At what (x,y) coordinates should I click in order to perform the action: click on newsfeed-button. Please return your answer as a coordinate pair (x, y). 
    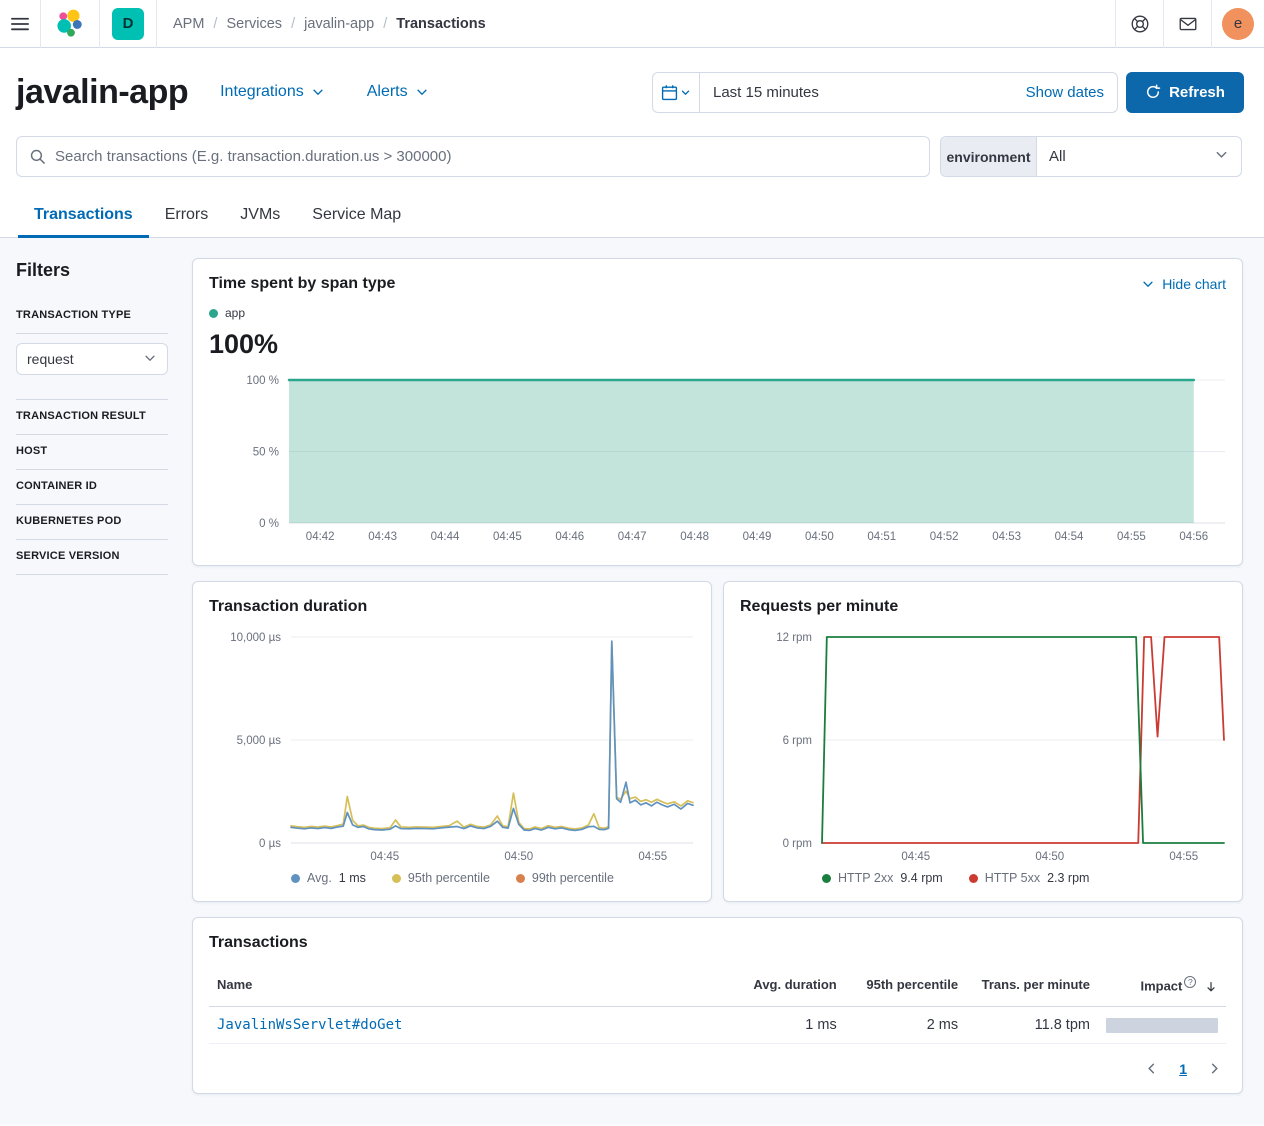
    Looking at the image, I should click on (1187, 24).